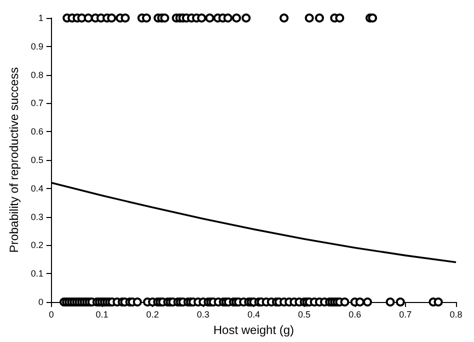  What do you see at coordinates (51, 315) in the screenshot?
I see `x-tick-label: 0` at bounding box center [51, 315].